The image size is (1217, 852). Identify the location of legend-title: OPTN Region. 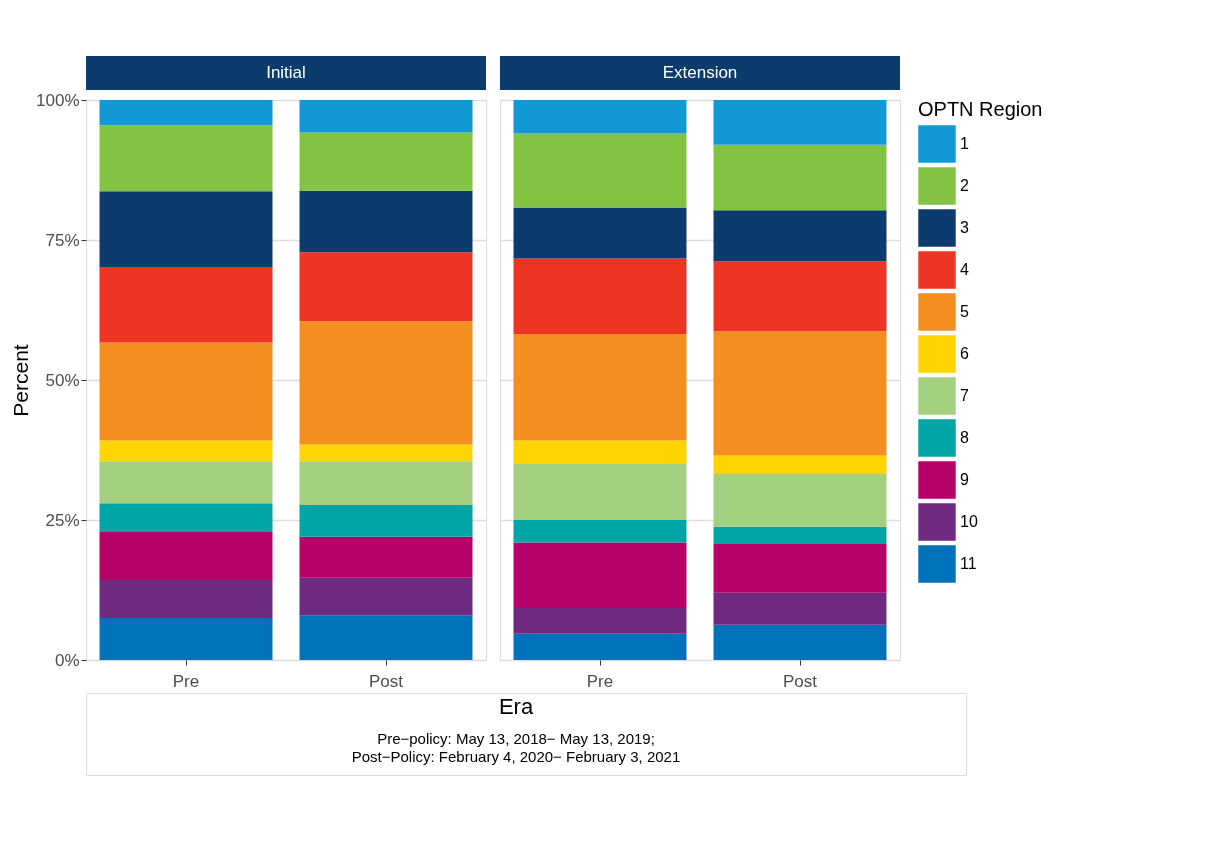
(980, 109).